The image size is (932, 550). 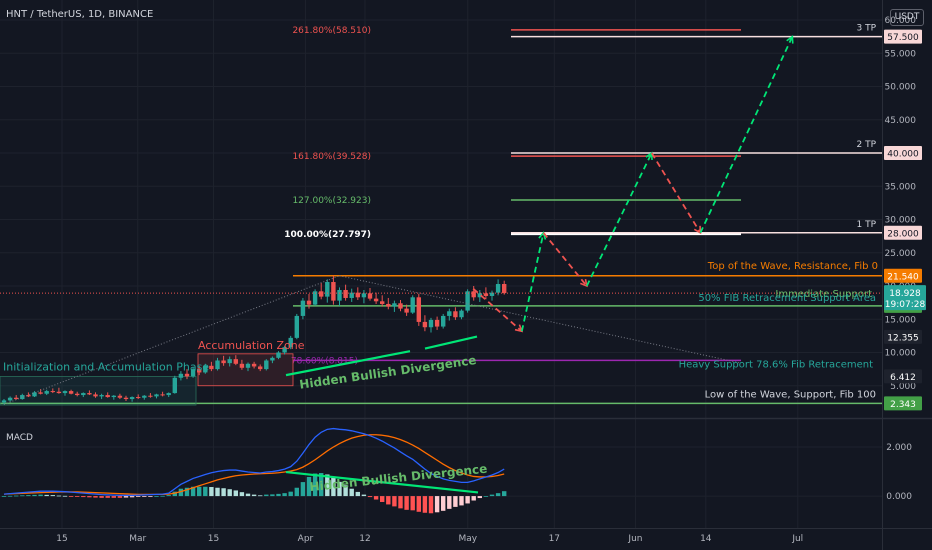 What do you see at coordinates (331, 31) in the screenshot?
I see `fib-label-0: 261.80%(58.510)` at bounding box center [331, 31].